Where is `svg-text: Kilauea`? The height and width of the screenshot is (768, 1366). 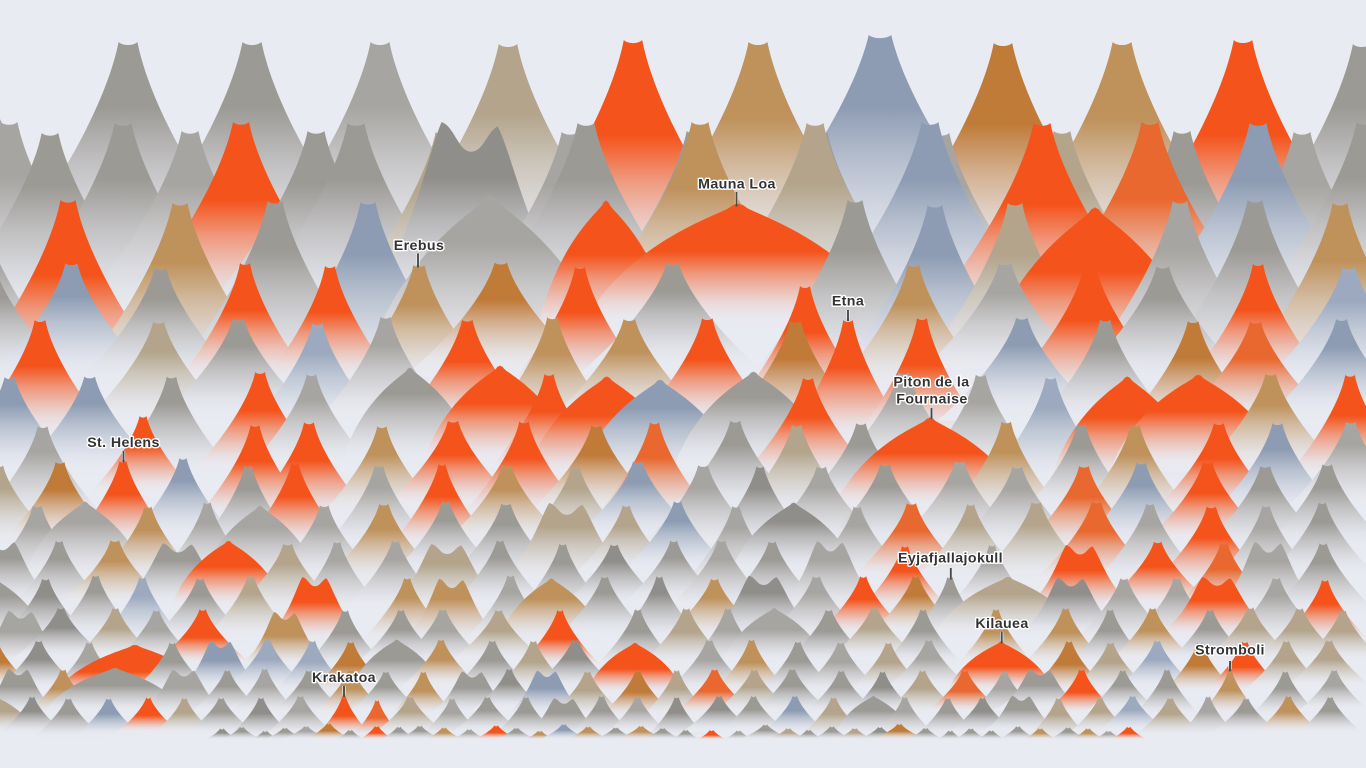
svg-text: Kilauea is located at coordinates (1001, 624).